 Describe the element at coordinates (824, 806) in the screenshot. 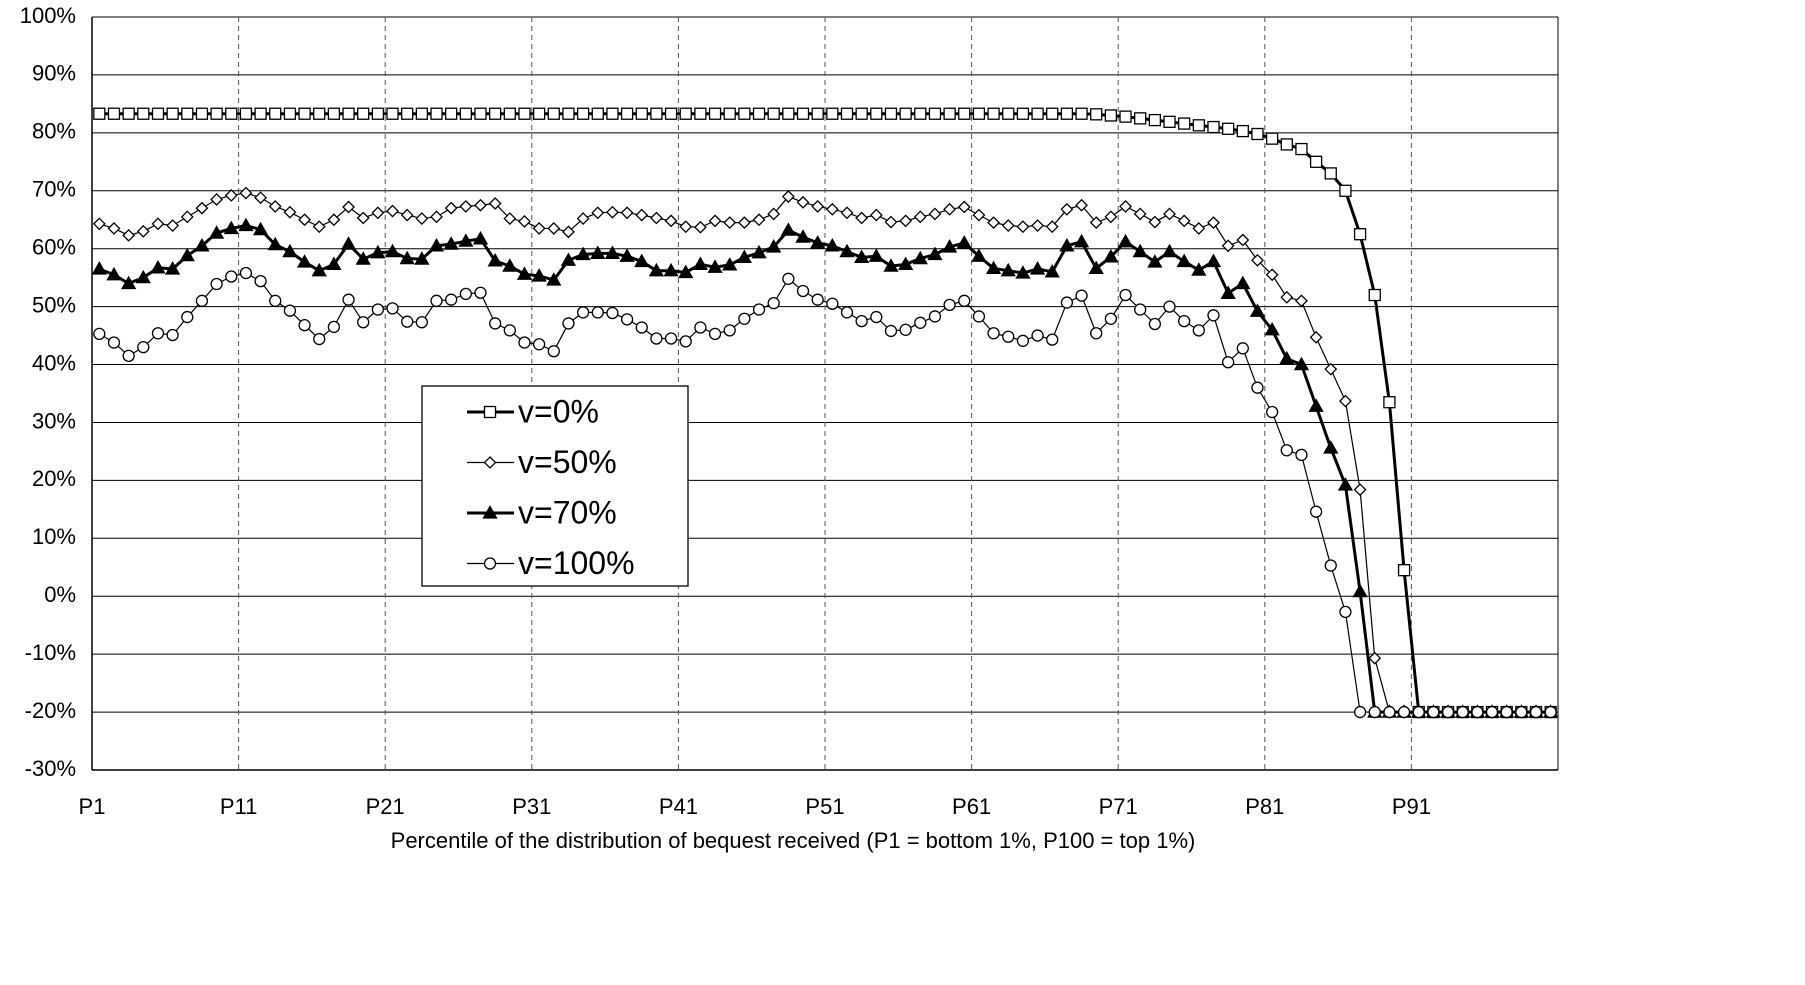

I see `x-tick-label: P51` at that location.